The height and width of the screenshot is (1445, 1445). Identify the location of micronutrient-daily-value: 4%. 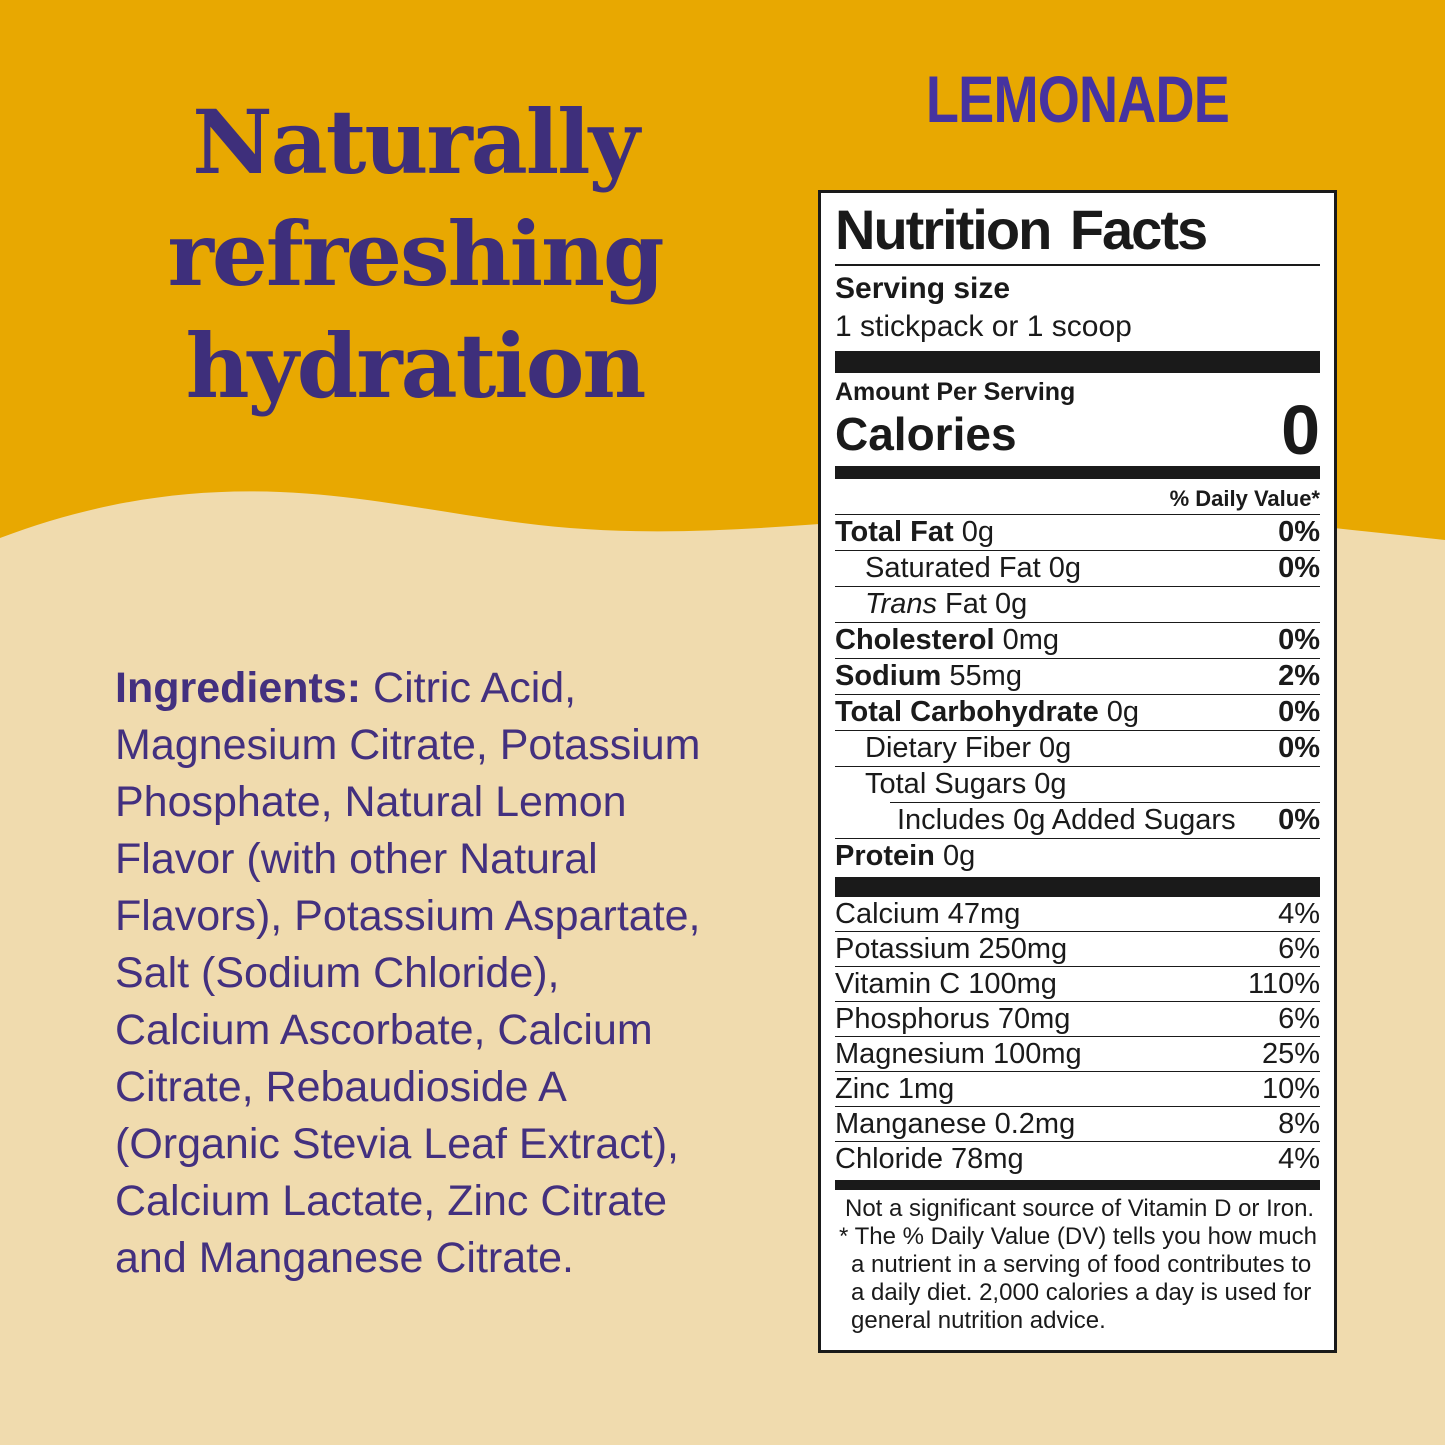
(1299, 914).